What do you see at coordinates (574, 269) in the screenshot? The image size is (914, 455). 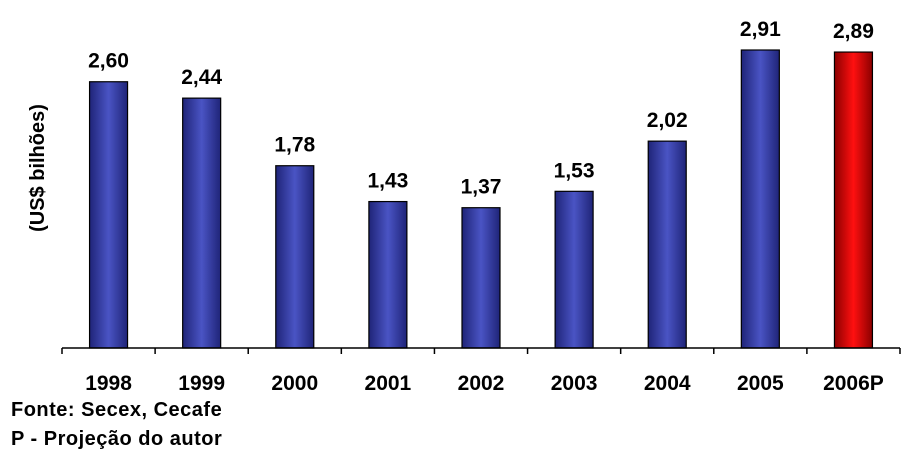 I see `bar-2003` at bounding box center [574, 269].